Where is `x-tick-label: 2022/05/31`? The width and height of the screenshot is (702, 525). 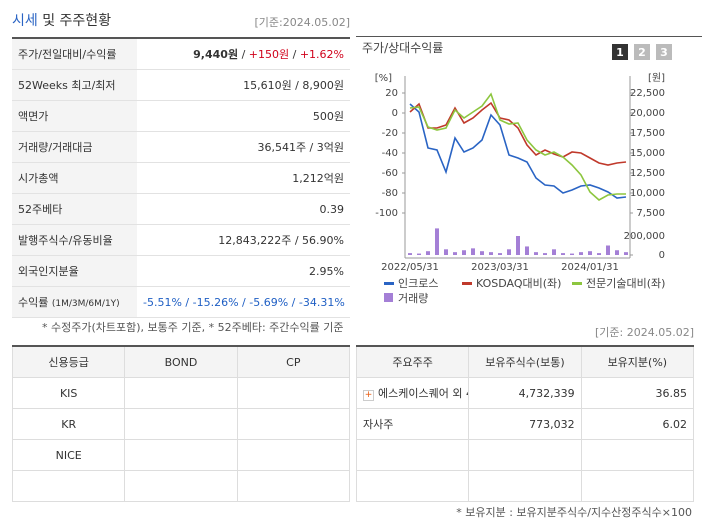
x-tick-label: 2022/05/31 is located at coordinates (410, 267).